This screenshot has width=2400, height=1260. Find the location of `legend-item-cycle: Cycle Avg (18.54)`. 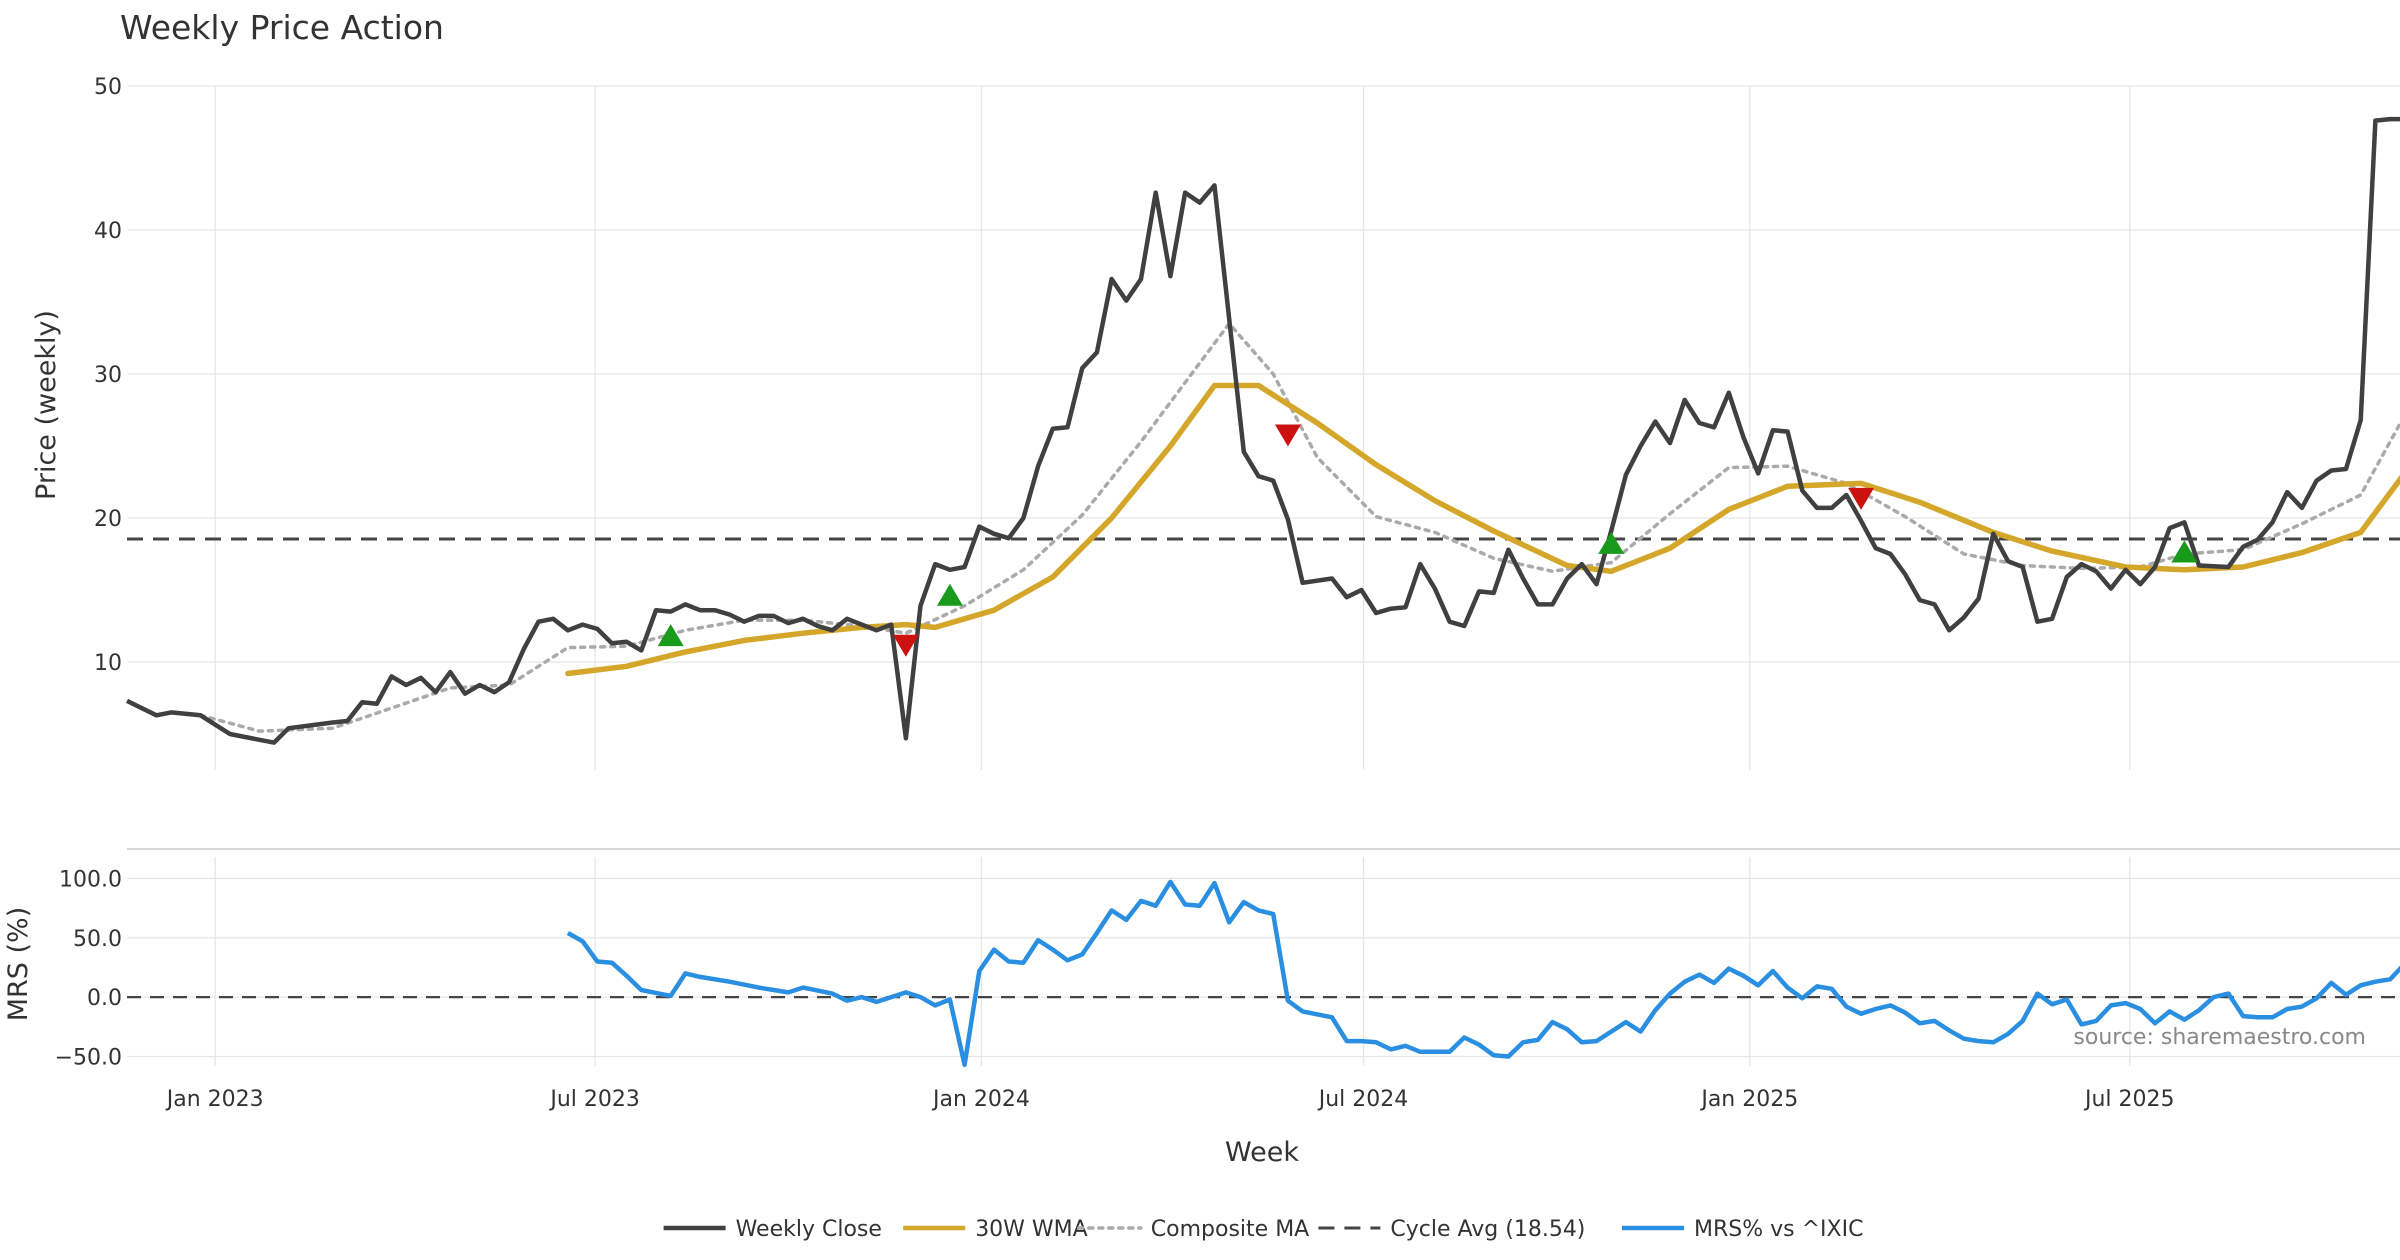

legend-item-cycle: Cycle Avg (18.54) is located at coordinates (1451, 1229).